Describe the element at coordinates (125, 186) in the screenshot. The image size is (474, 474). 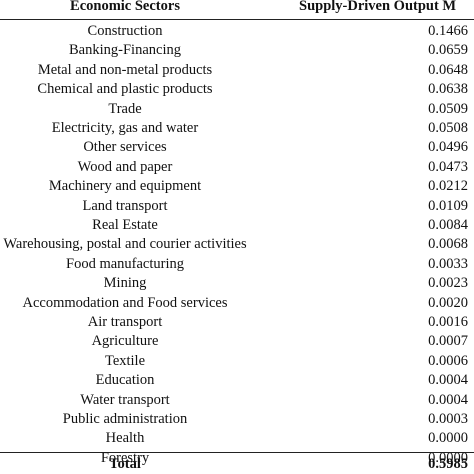
I see `sector-name: Machinery and equipment` at that location.